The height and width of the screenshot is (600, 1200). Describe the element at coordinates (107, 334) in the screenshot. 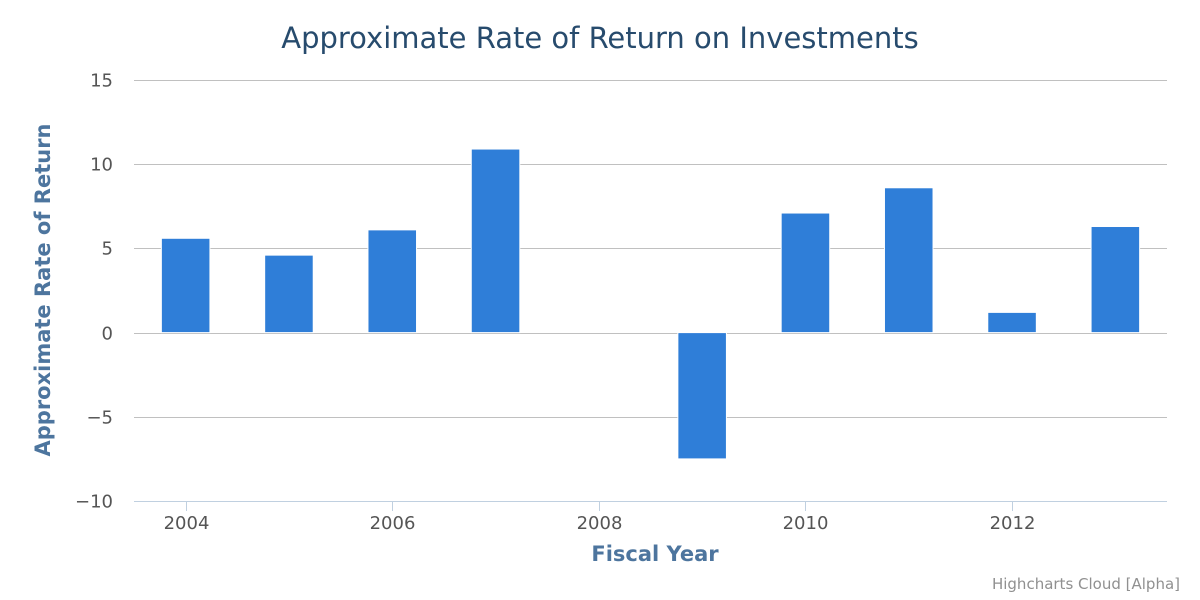

I see `y-tick-label: 0` at that location.